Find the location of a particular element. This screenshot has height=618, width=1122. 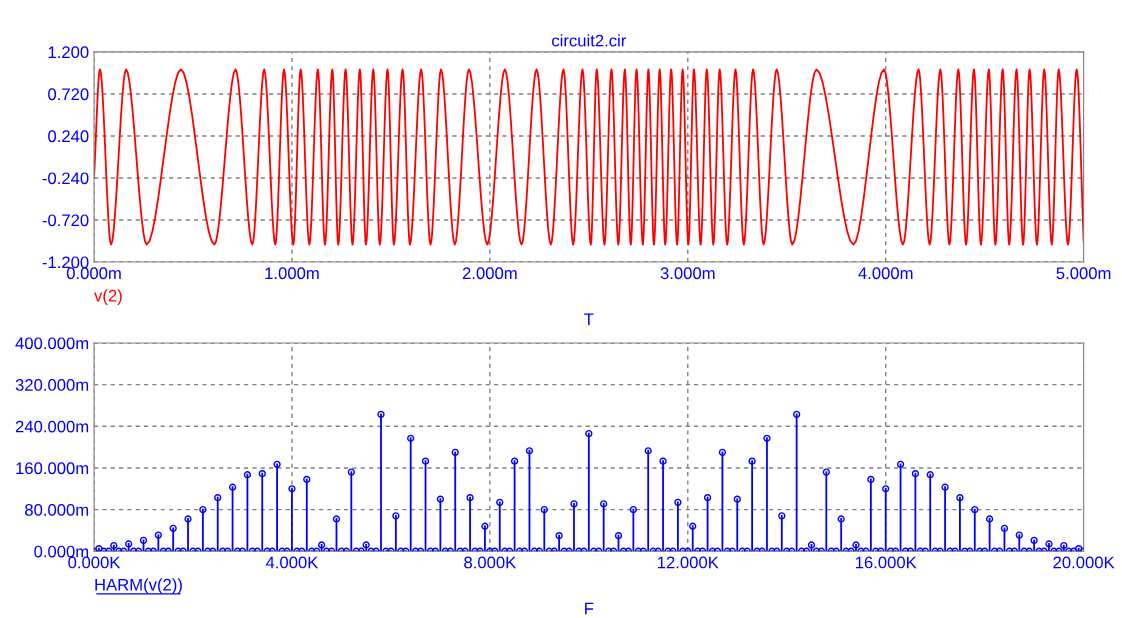

x-tick-label: 3.000m is located at coordinates (687, 273).